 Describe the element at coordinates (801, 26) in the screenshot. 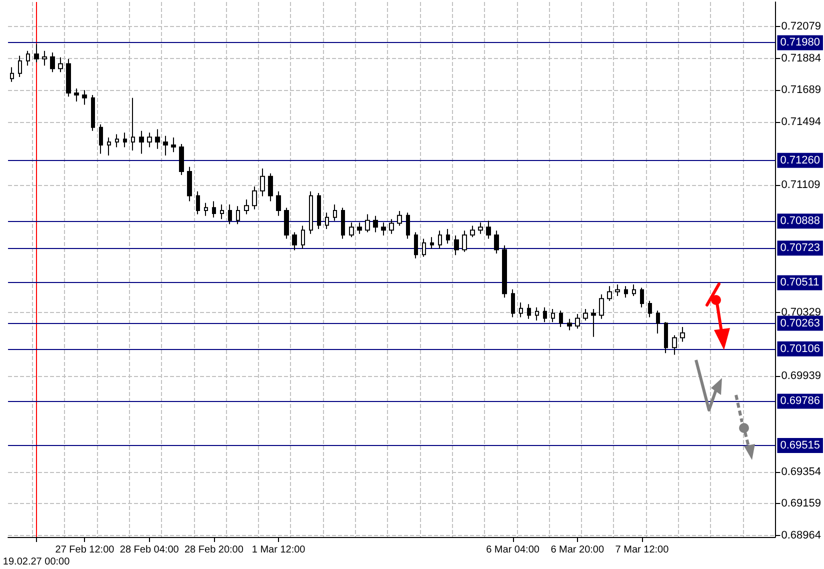

I see `y-tick-label: 0.72079` at that location.